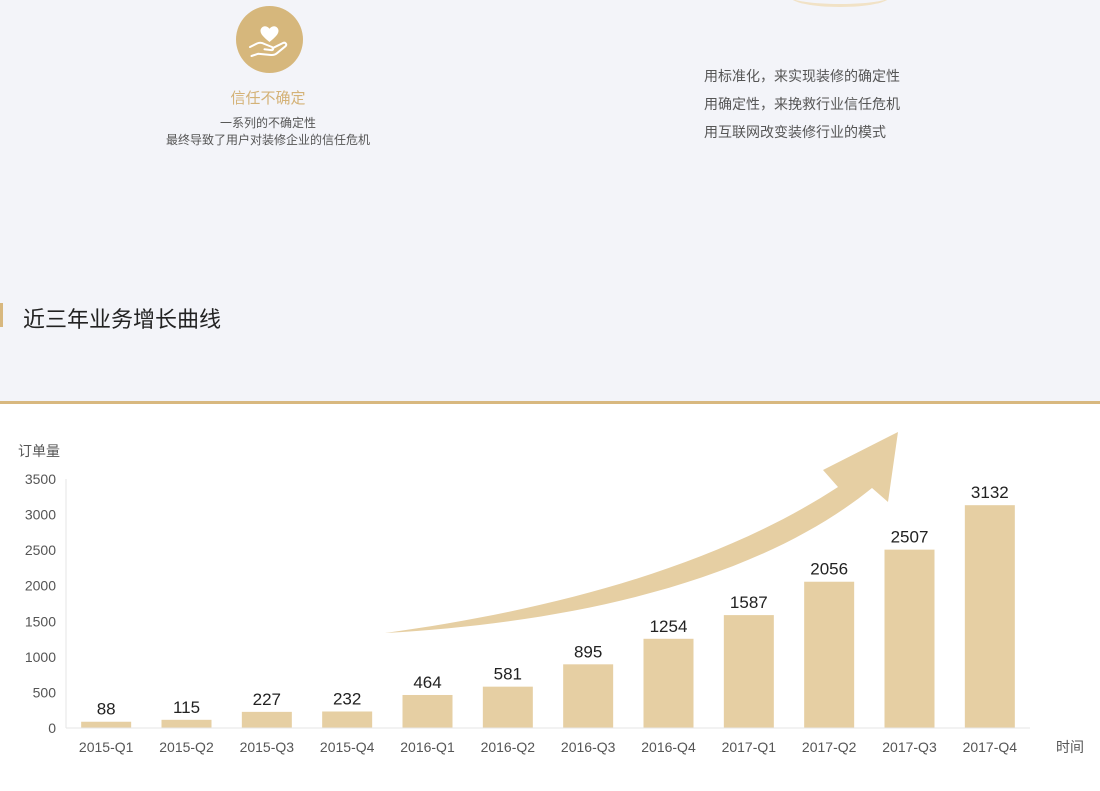 The height and width of the screenshot is (791, 1100). What do you see at coordinates (39, 452) in the screenshot?
I see `y-axis-label: 订单量` at bounding box center [39, 452].